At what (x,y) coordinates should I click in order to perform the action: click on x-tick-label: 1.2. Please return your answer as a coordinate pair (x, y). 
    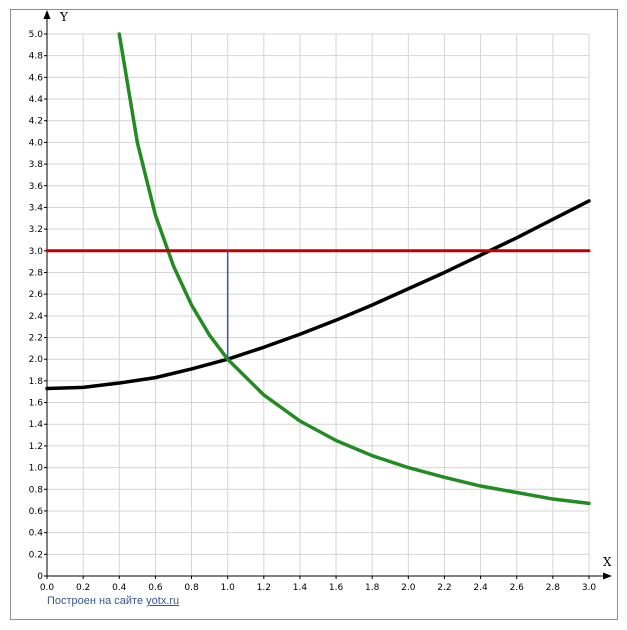
    Looking at the image, I should click on (264, 588).